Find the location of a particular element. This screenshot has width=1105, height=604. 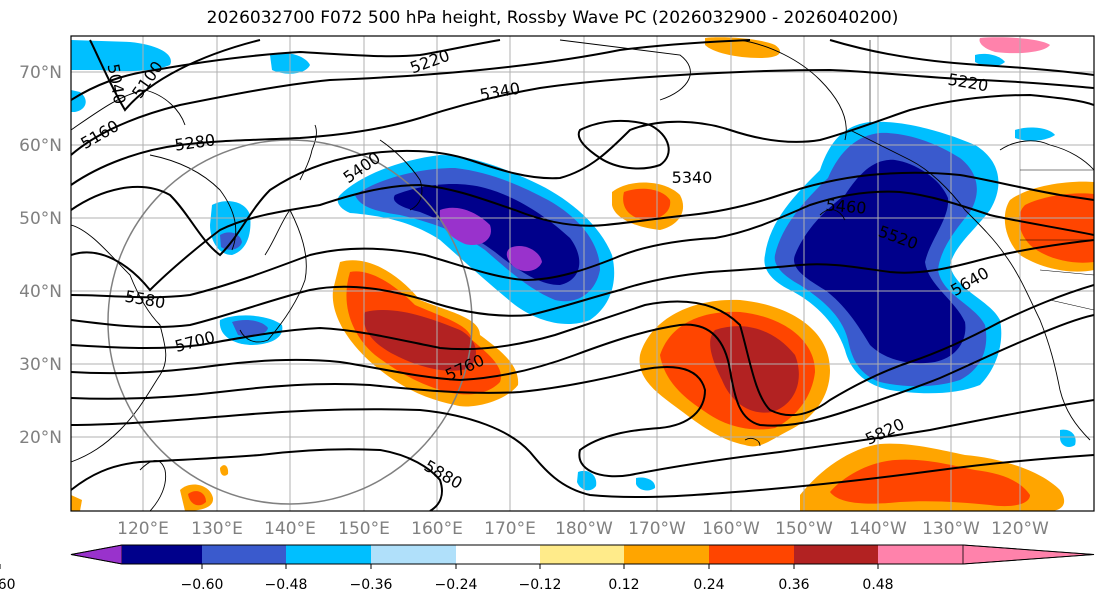

lon-label: 140°E is located at coordinates (290, 529).